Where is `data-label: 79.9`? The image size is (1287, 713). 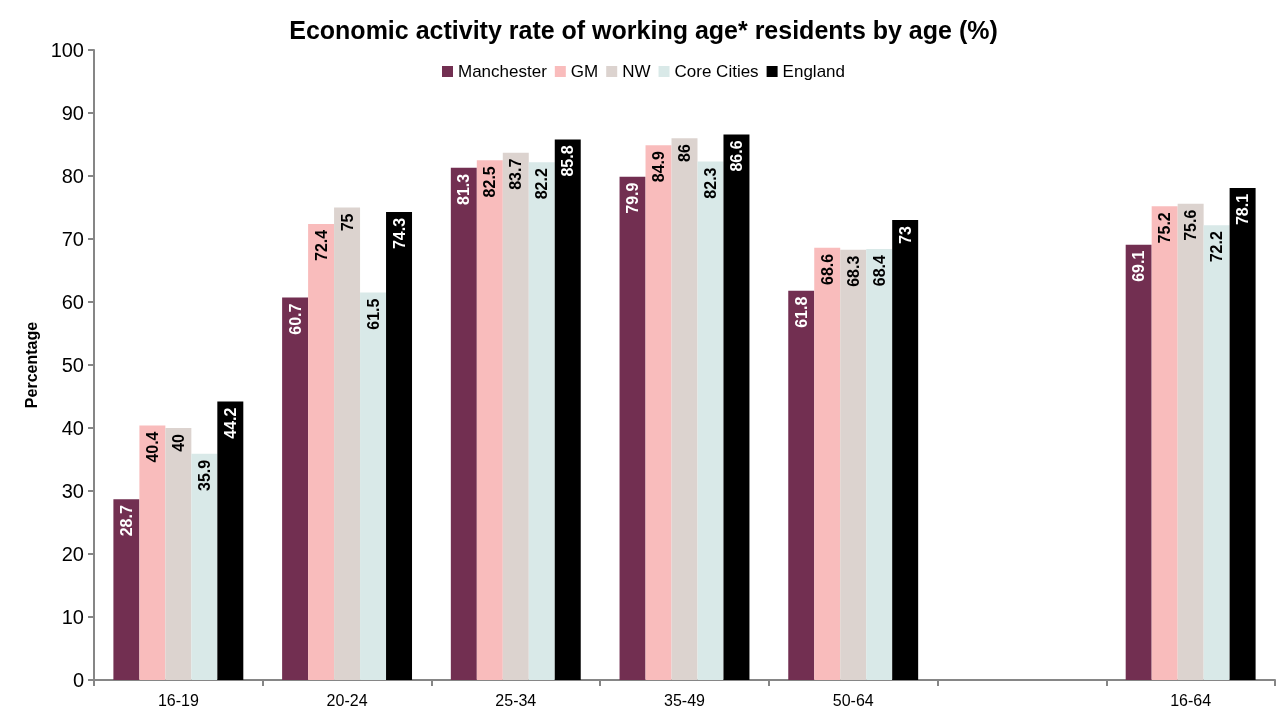
data-label: 79.9 is located at coordinates (633, 198).